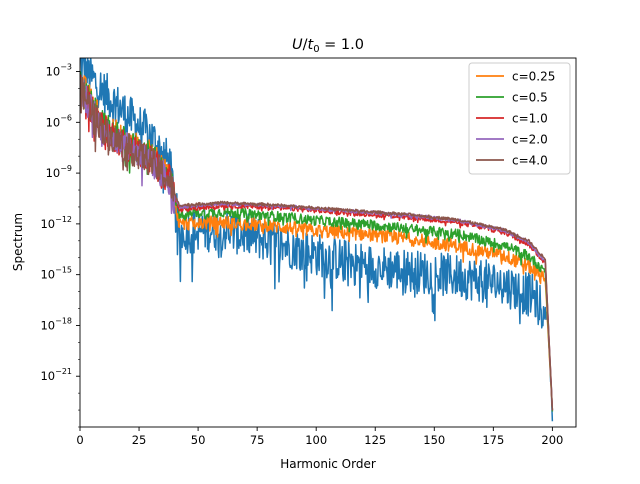 This screenshot has width=640, height=484. Describe the element at coordinates (530, 140) in the screenshot. I see `legend-label: c=2.0` at that location.